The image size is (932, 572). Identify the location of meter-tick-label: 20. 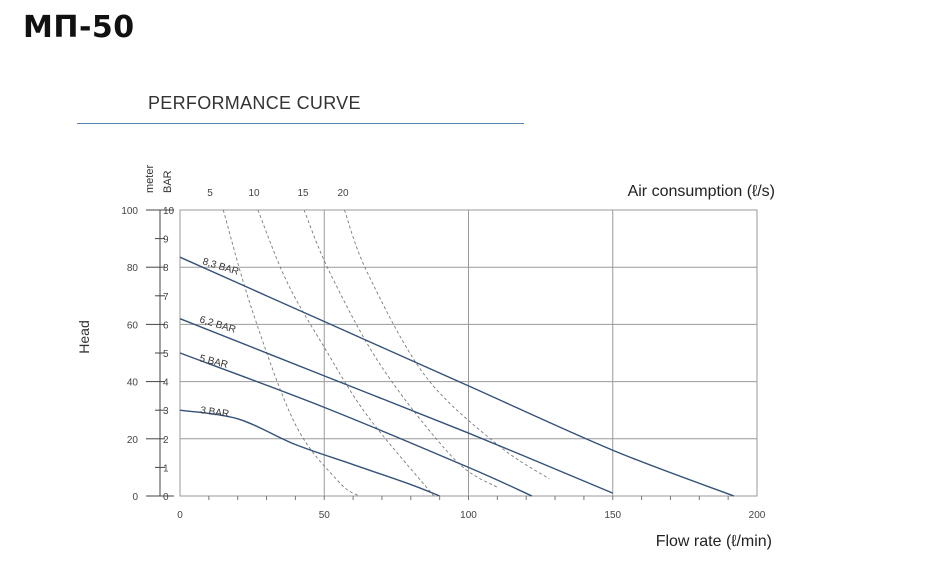
(133, 440).